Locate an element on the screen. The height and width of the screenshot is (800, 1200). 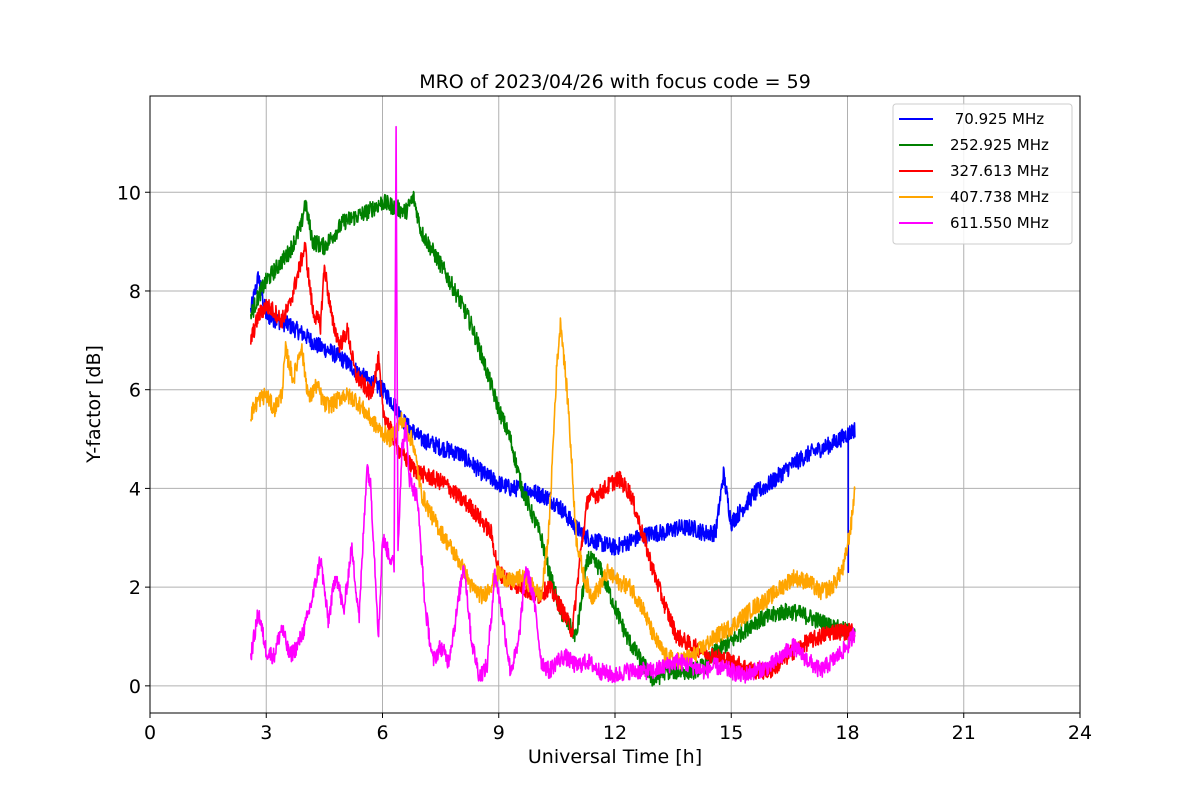
x-tick-label: 15 is located at coordinates (731, 733).